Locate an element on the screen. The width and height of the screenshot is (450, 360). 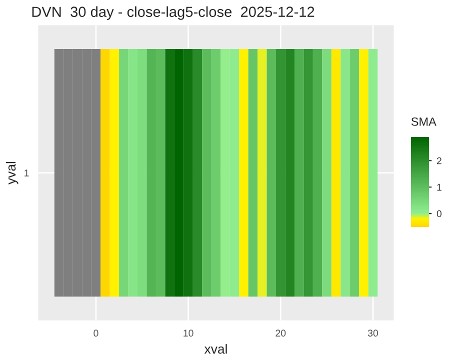
x-tick-label: 20 is located at coordinates (281, 333).